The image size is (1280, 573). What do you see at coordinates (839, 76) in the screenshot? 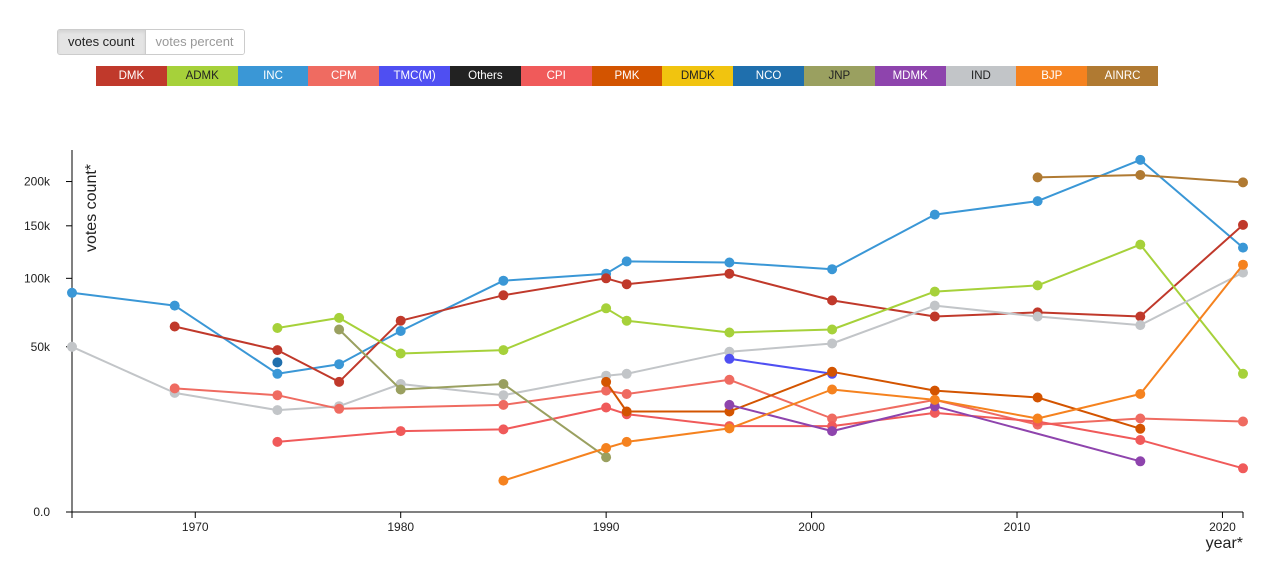
I see `legend-item-jnp: JNP` at bounding box center [839, 76].